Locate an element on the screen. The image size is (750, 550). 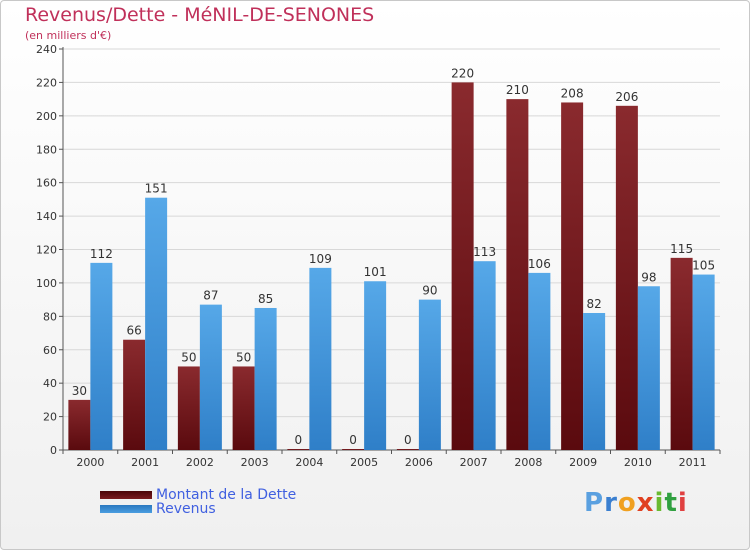
y-tick-label: 220 is located at coordinates (46, 82).